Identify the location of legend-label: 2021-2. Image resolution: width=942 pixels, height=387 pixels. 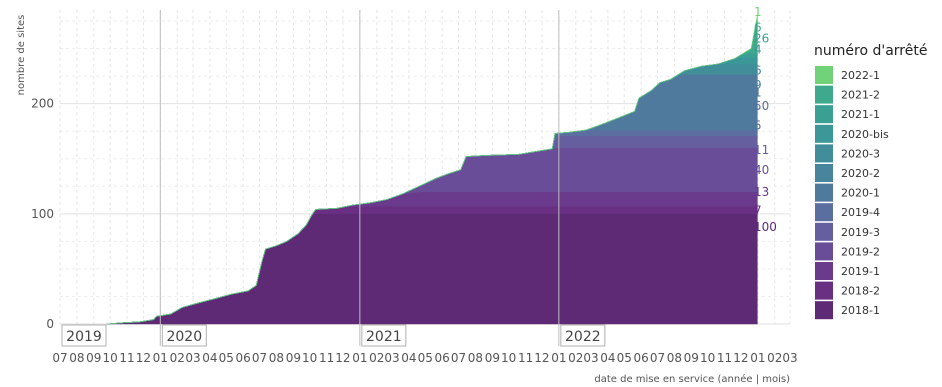
(860, 95).